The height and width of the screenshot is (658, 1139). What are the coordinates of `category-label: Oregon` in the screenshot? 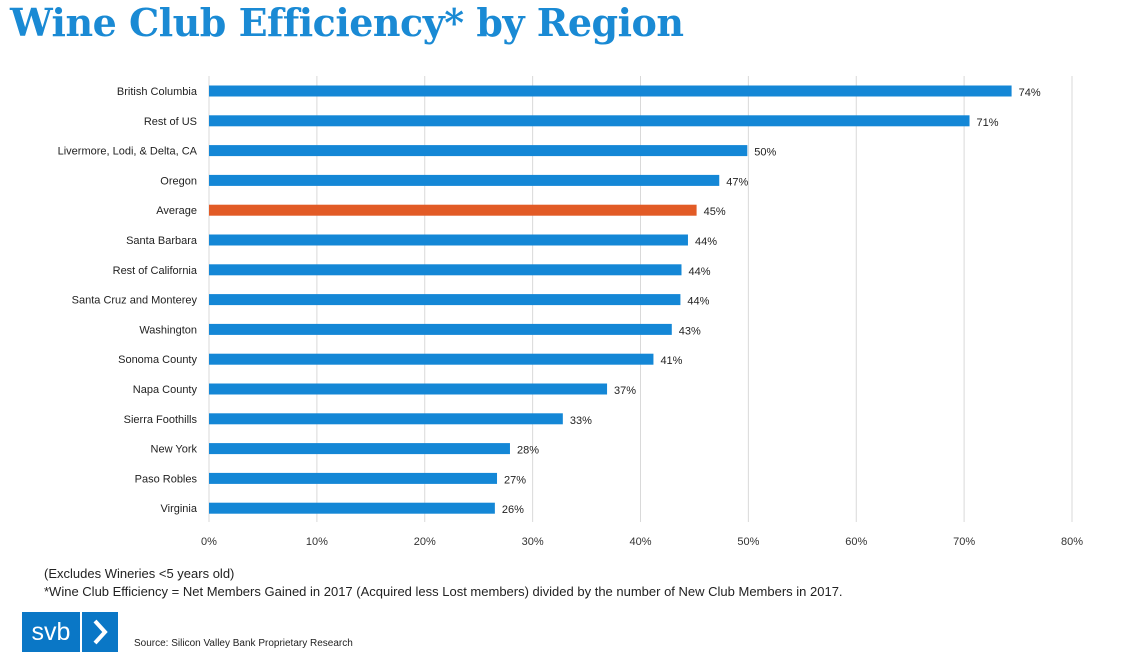 It's located at (178, 181).